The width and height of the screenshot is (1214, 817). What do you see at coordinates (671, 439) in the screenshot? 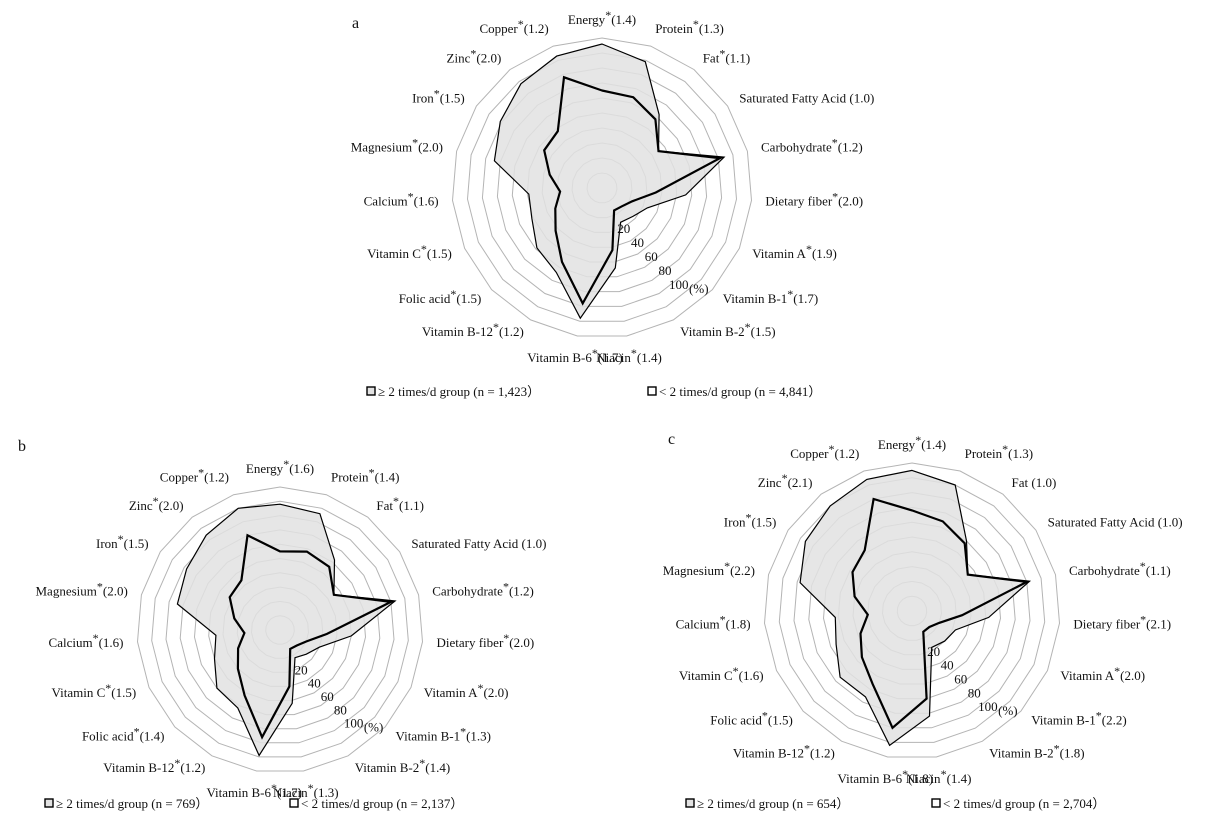
I see `panel-letter: c` at bounding box center [671, 439].